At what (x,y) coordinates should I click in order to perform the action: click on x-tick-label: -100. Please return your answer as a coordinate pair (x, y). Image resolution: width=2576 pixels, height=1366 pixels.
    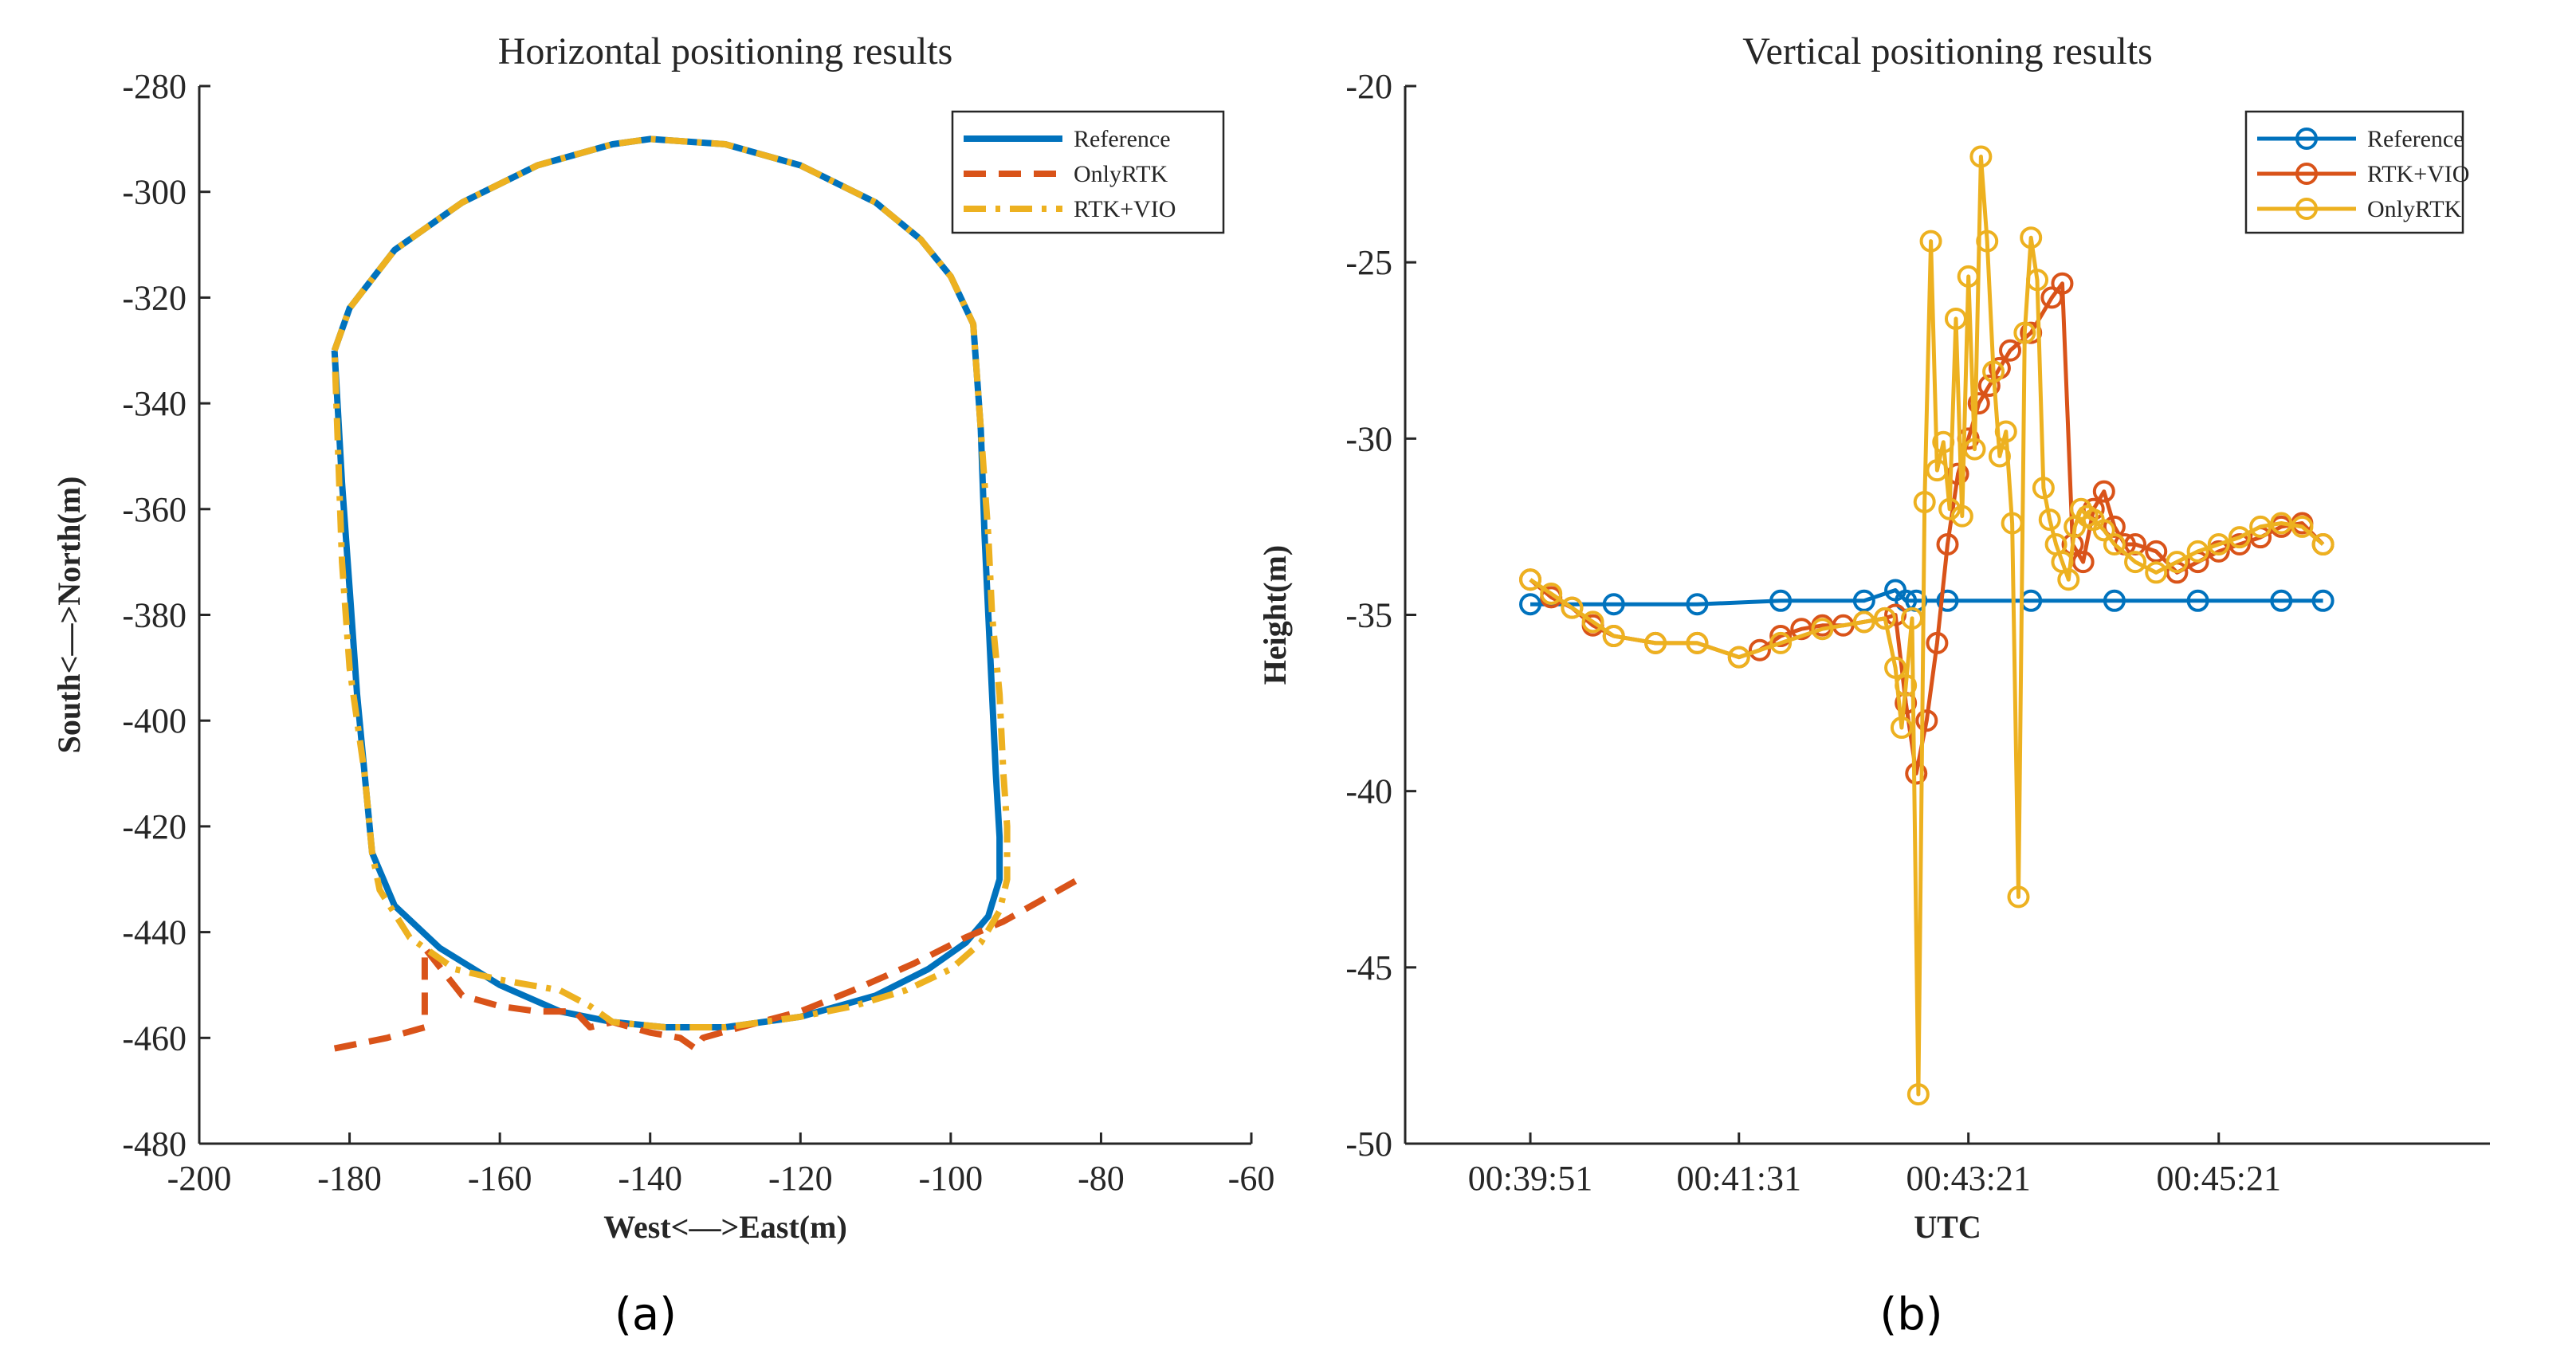
    Looking at the image, I should click on (951, 1178).